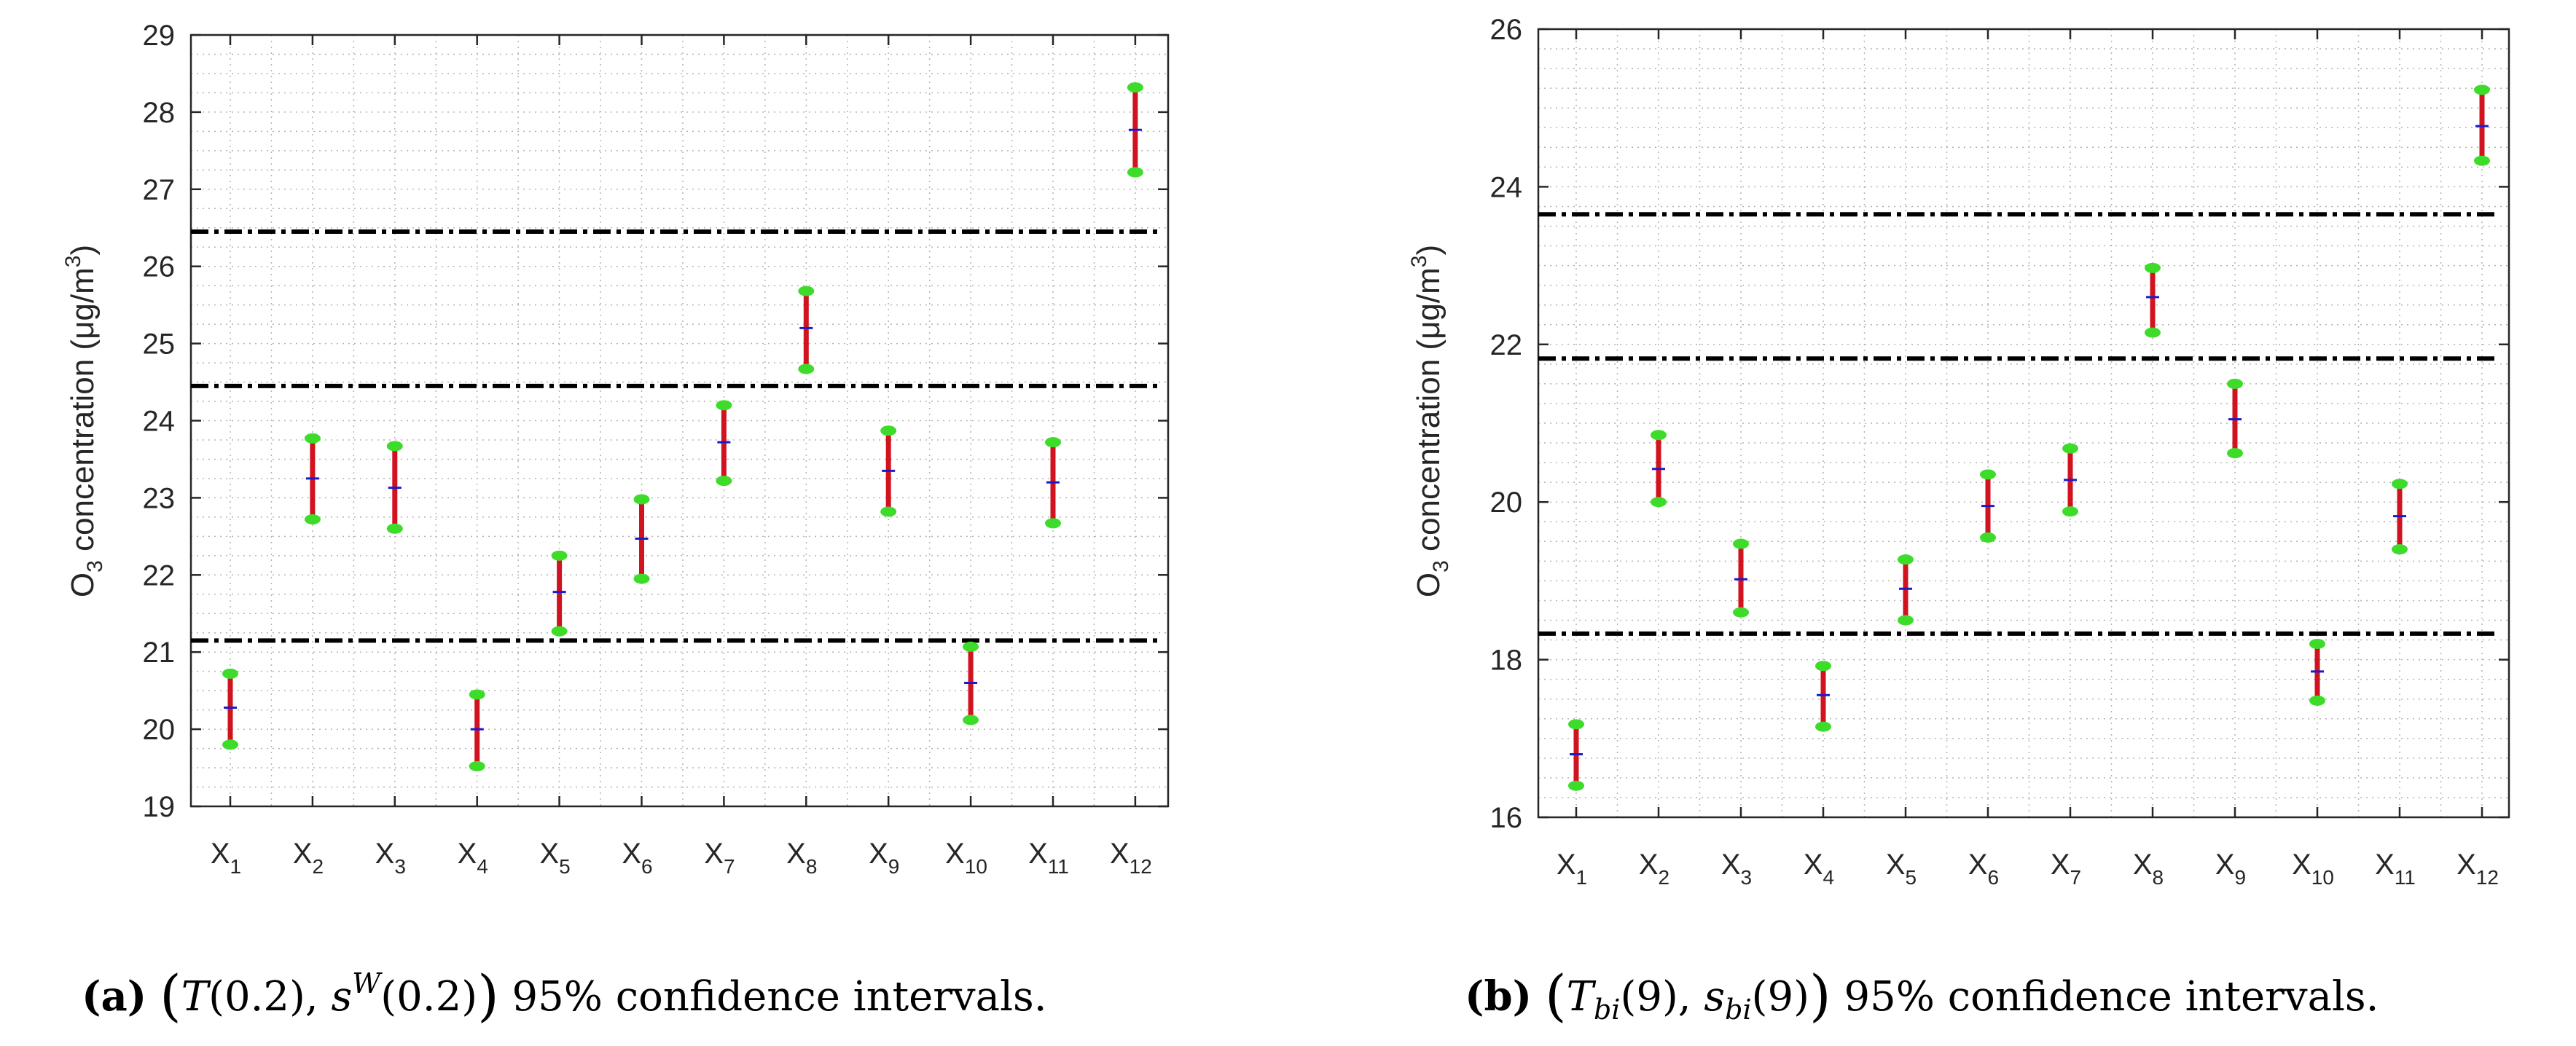  Describe the element at coordinates (1780, 997) in the screenshot. I see `caption-b-s-arg: (9)` at that location.